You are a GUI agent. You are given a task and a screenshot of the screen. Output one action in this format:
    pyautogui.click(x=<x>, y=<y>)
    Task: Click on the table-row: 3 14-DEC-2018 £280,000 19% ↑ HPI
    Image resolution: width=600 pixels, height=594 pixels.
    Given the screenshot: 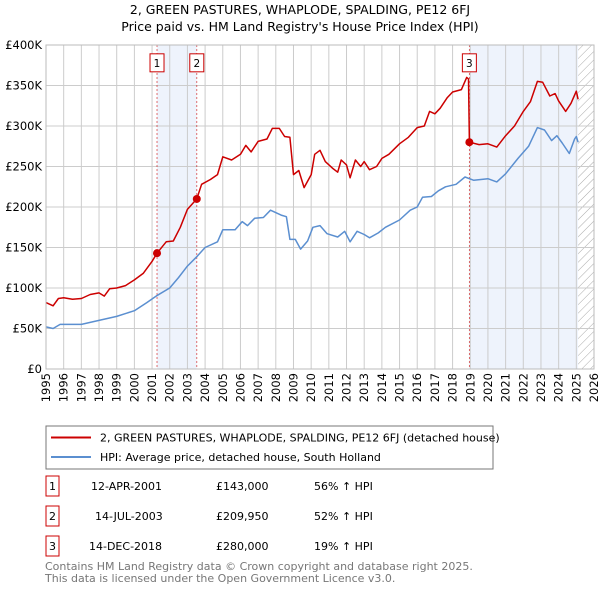 What is the action you would take?
    pyautogui.click(x=209, y=546)
    